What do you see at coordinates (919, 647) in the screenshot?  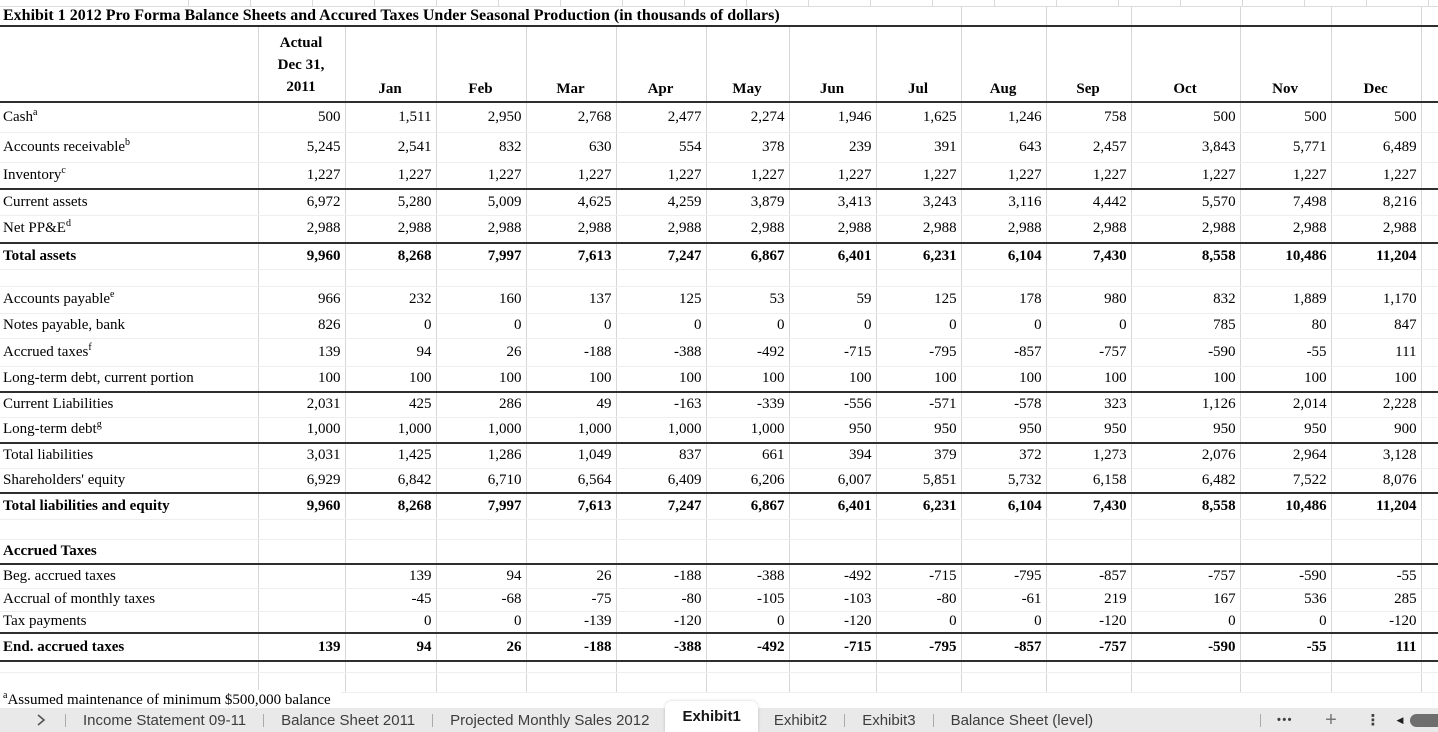 I see `cell: -795` at bounding box center [919, 647].